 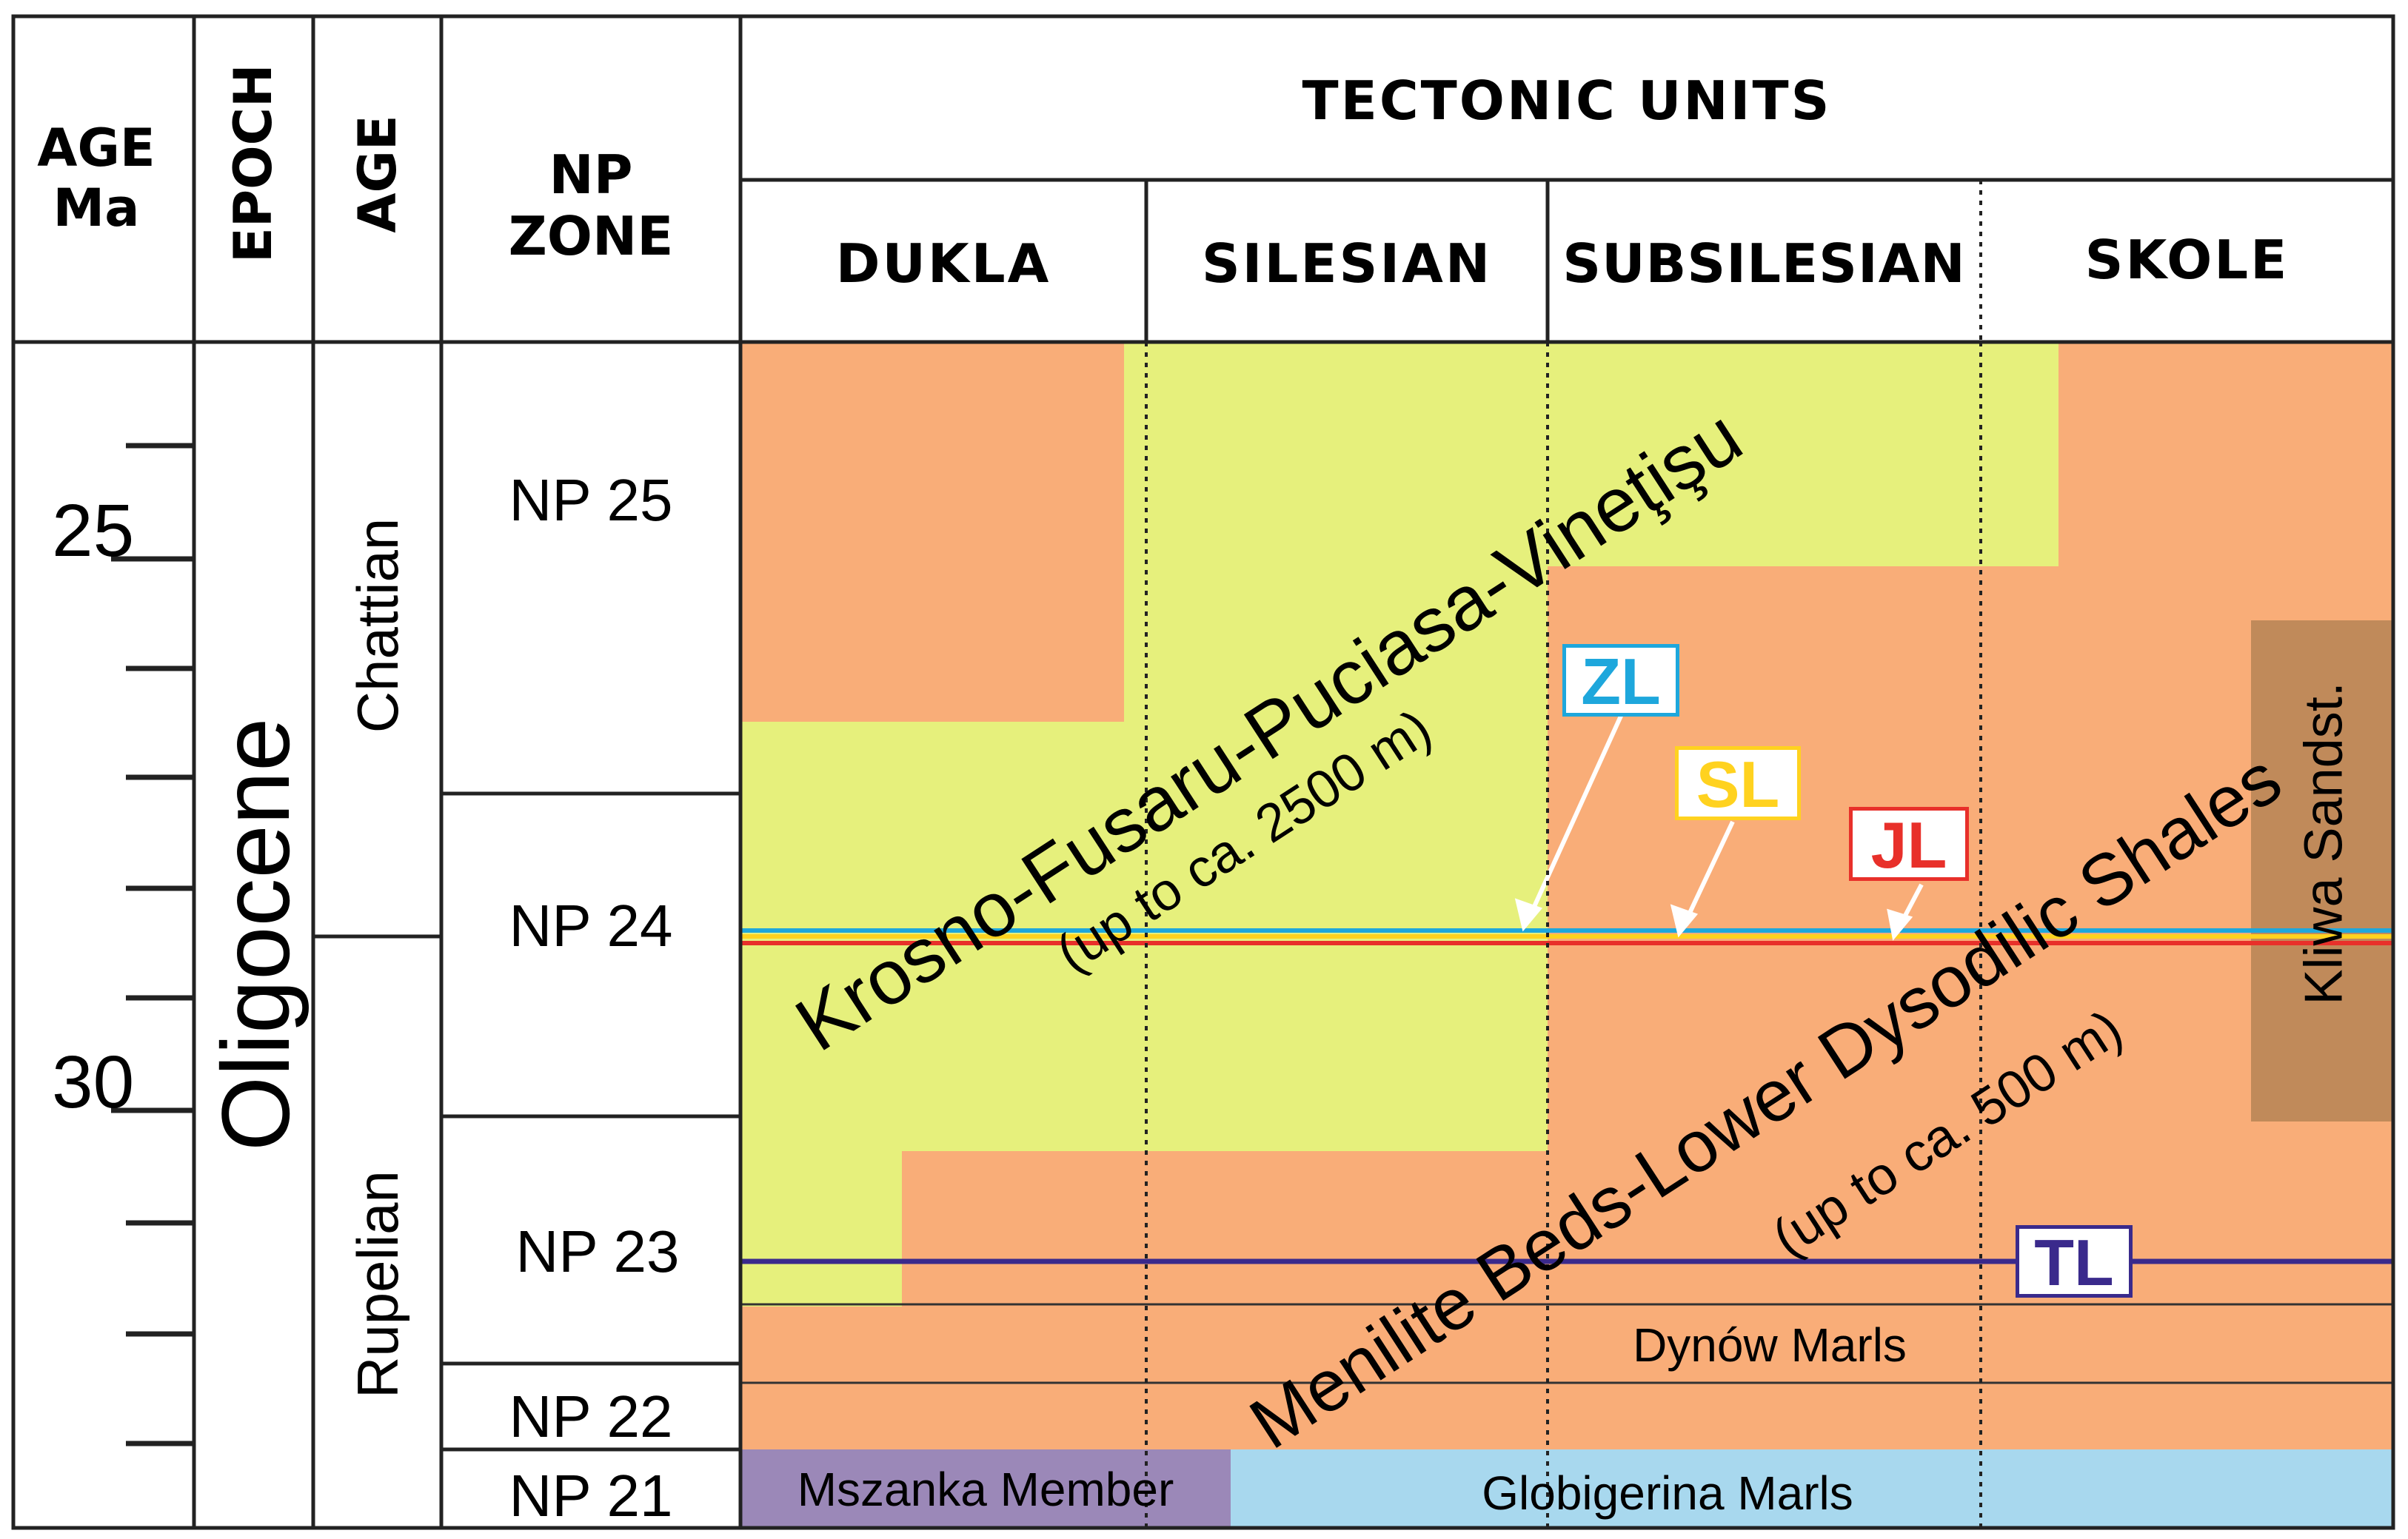 I want to click on jl-horizon-label: JL, so click(x=1909, y=844).